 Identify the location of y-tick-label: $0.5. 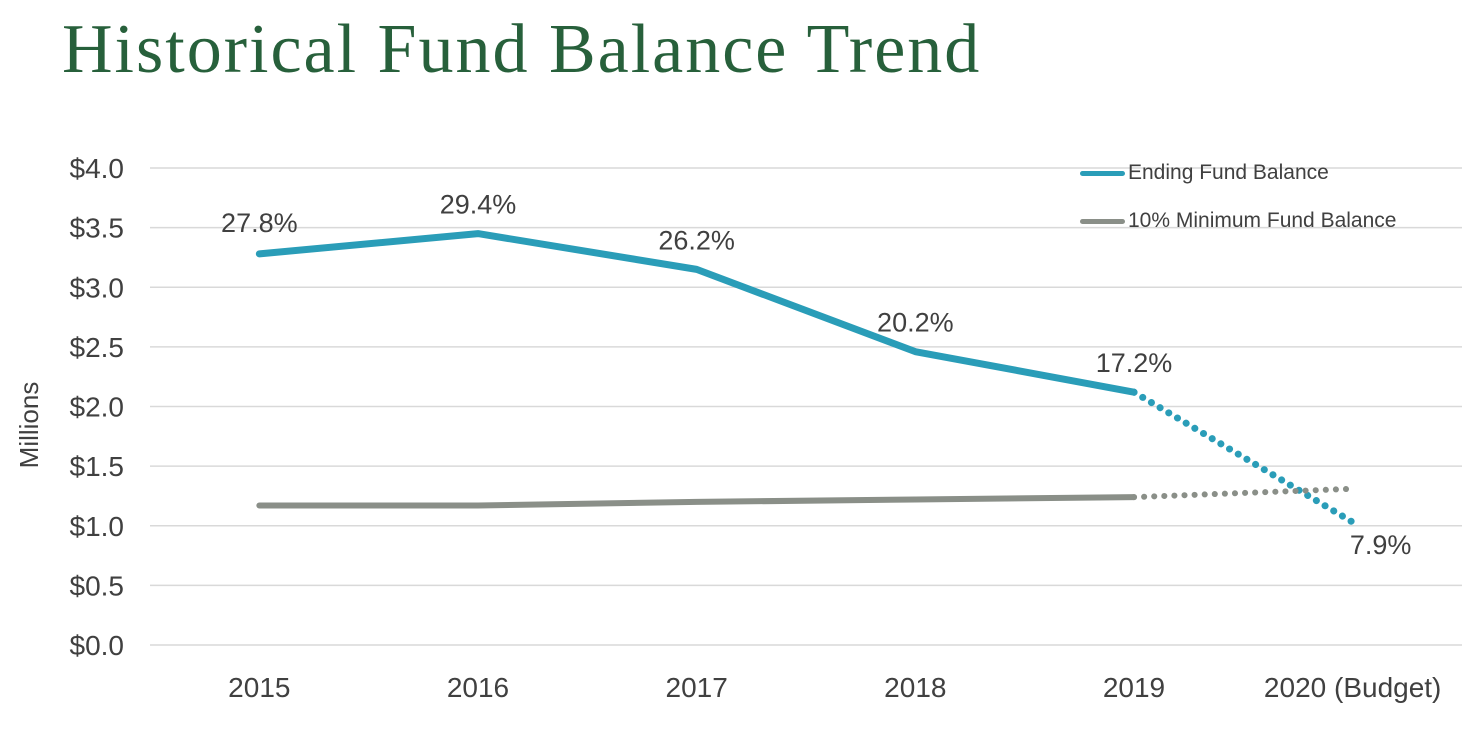
(97, 585).